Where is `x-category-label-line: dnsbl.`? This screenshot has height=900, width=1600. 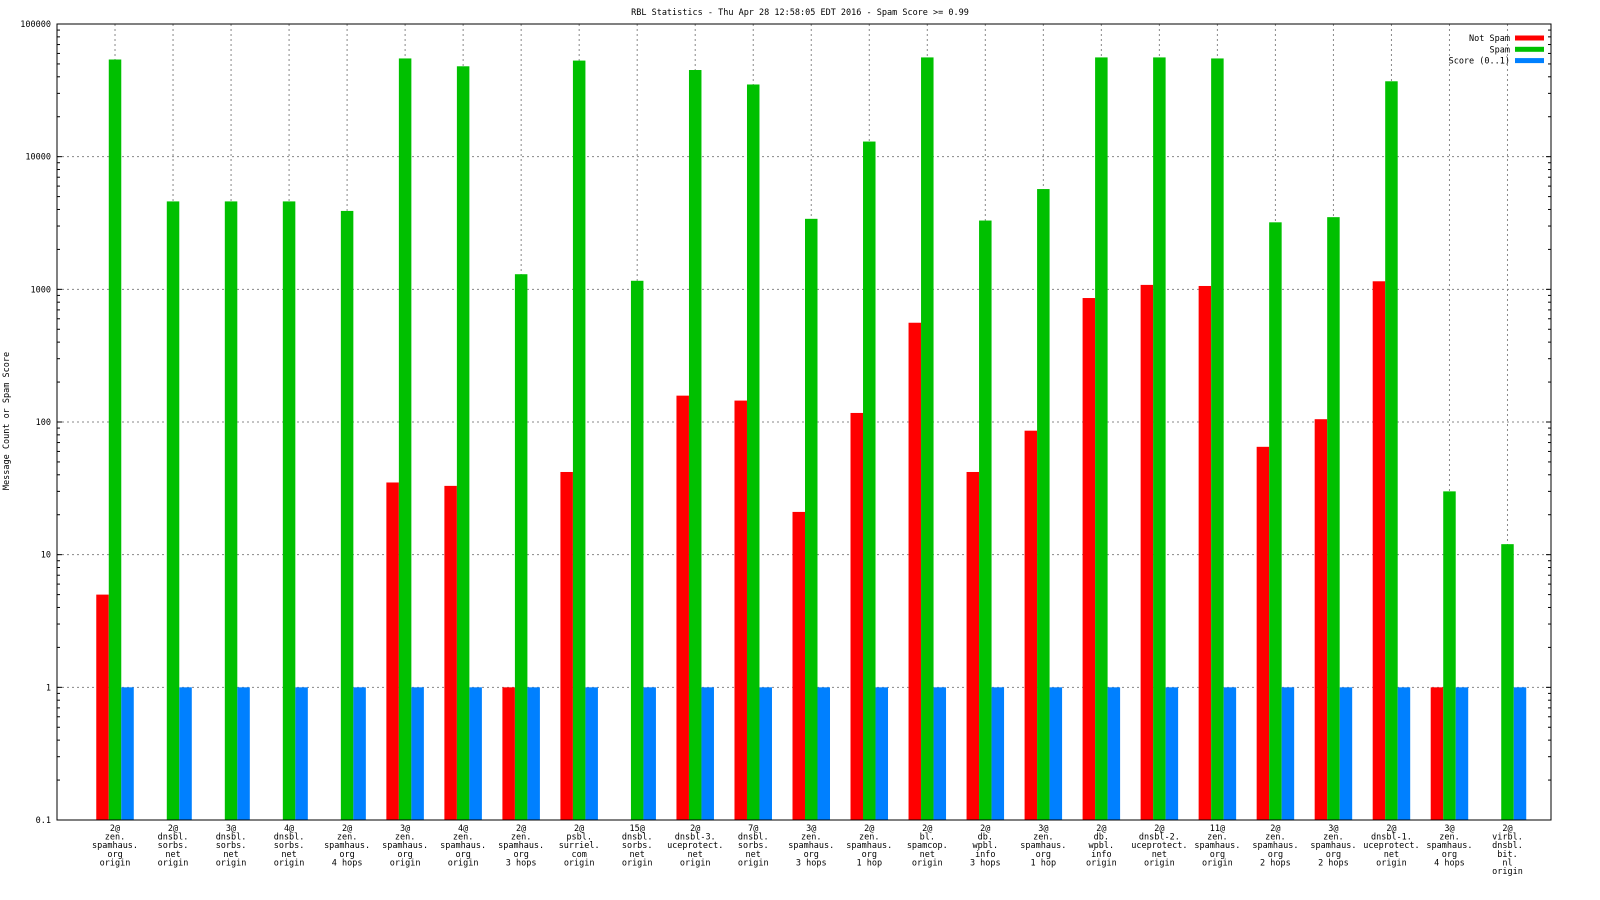 x-category-label-line: dnsbl. is located at coordinates (289, 838).